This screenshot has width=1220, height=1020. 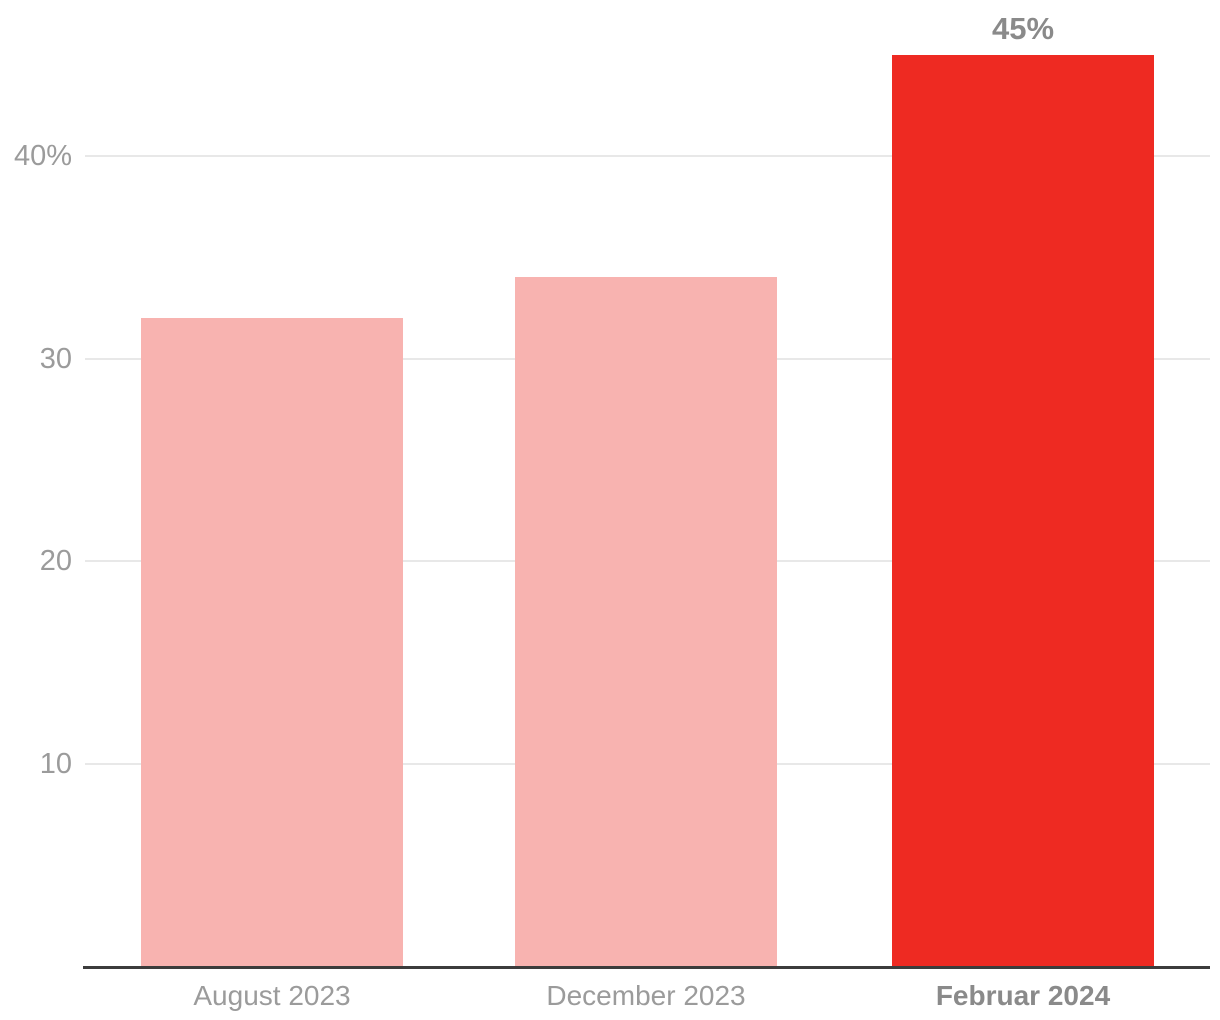 What do you see at coordinates (1023, 28) in the screenshot?
I see `bar-value-label: 45%` at bounding box center [1023, 28].